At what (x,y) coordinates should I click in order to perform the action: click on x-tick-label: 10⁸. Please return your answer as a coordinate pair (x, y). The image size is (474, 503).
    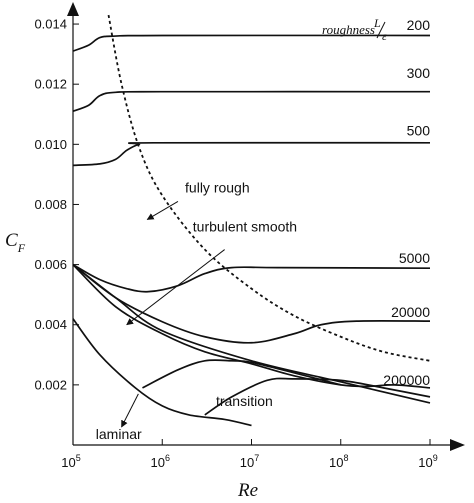
    Looking at the image, I should click on (338, 461).